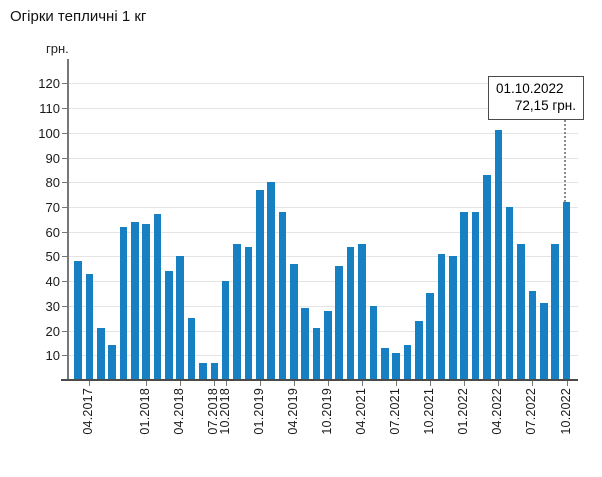 Image resolution: width=602 pixels, height=477 pixels. I want to click on annotation-tooltip: 01.10.2022 72,15 грн., so click(536, 98).